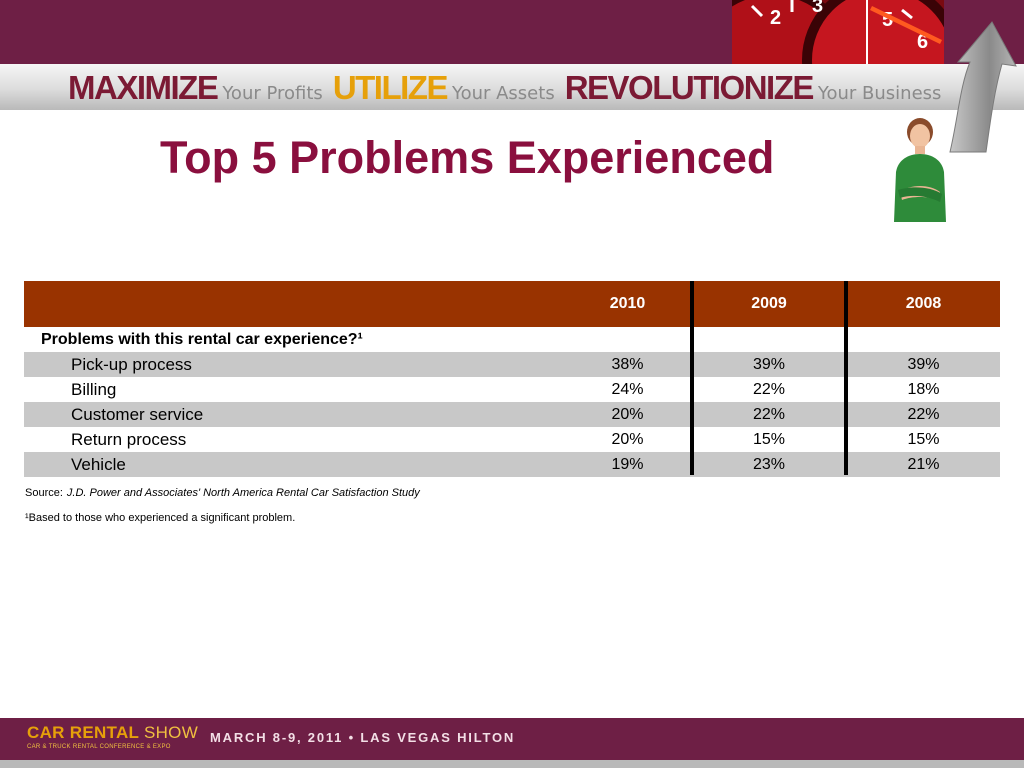 This screenshot has width=1024, height=768. What do you see at coordinates (627, 389) in the screenshot?
I see `cell-2010: 24%` at bounding box center [627, 389].